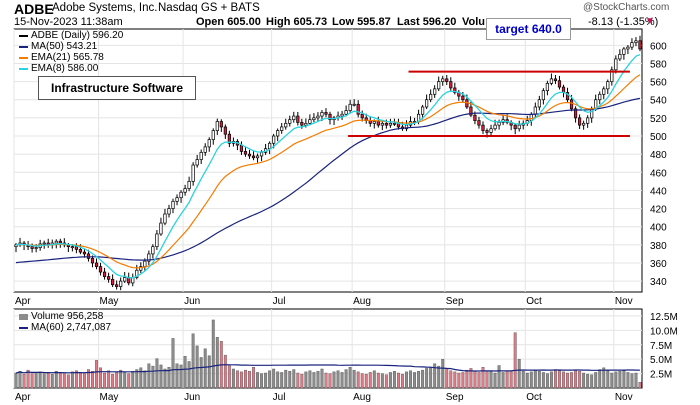  I want to click on price-tick-label: 480, so click(658, 155).